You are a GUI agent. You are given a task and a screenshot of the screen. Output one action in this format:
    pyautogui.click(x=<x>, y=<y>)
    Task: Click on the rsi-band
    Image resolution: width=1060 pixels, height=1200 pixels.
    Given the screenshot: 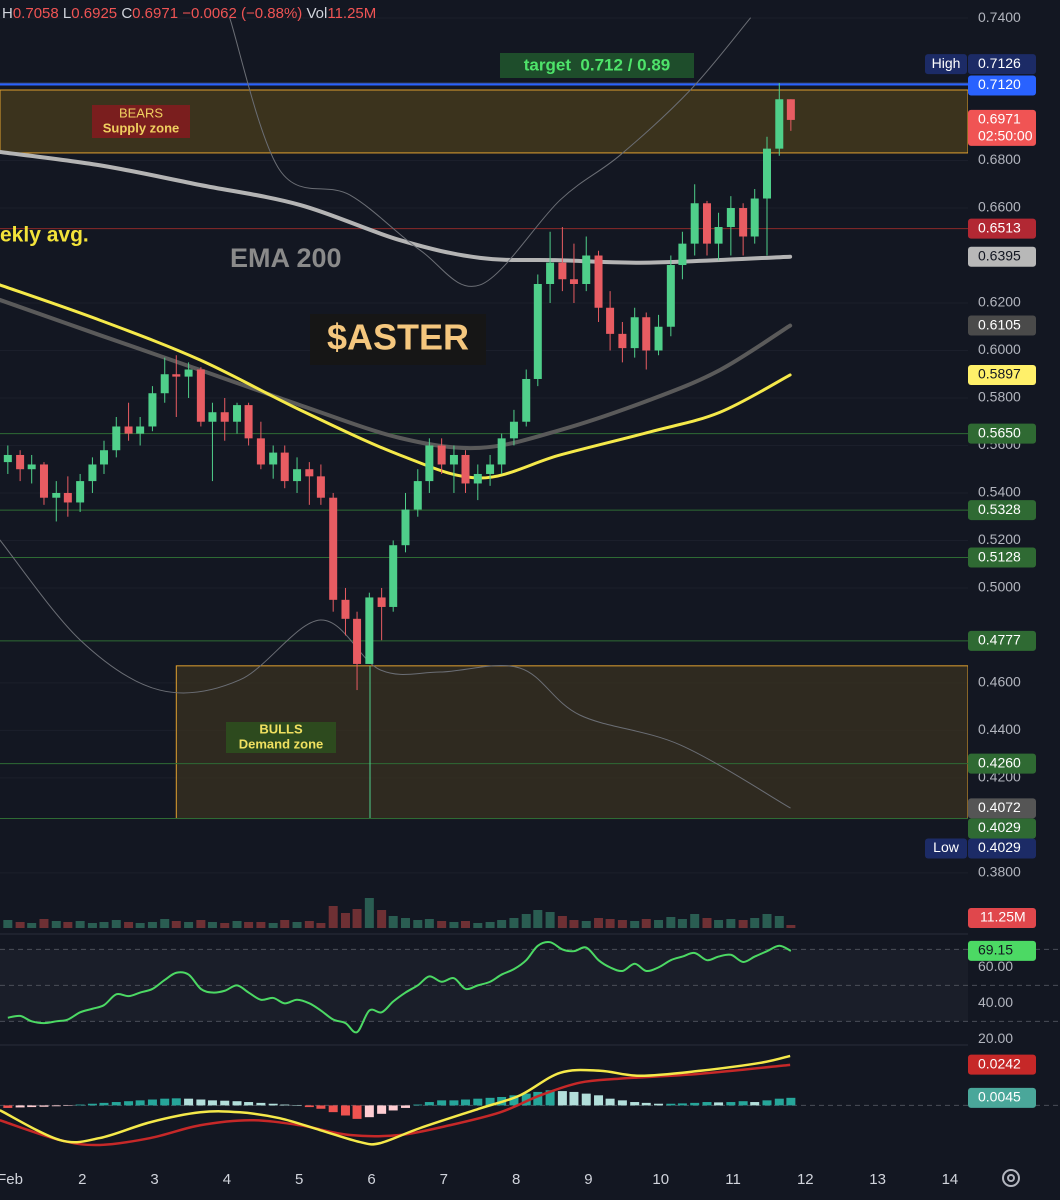 What is the action you would take?
    pyautogui.click(x=484, y=985)
    